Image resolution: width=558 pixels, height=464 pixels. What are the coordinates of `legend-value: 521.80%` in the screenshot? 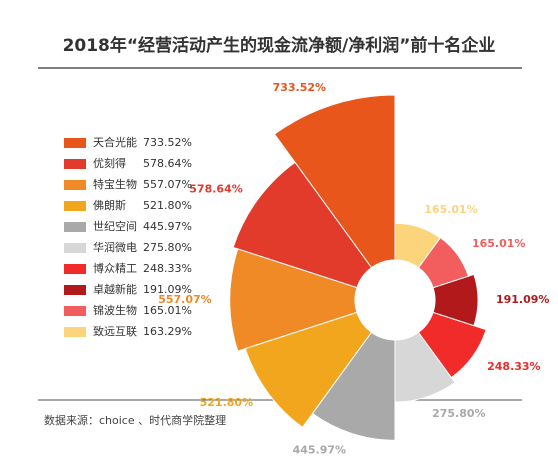 It's located at (167, 205).